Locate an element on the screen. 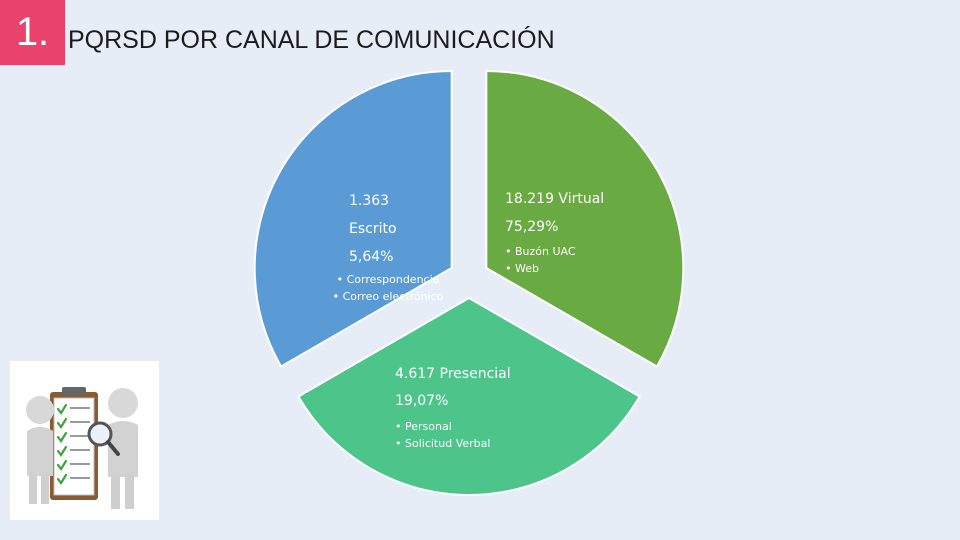  section-number-badge: 1. is located at coordinates (32, 32).